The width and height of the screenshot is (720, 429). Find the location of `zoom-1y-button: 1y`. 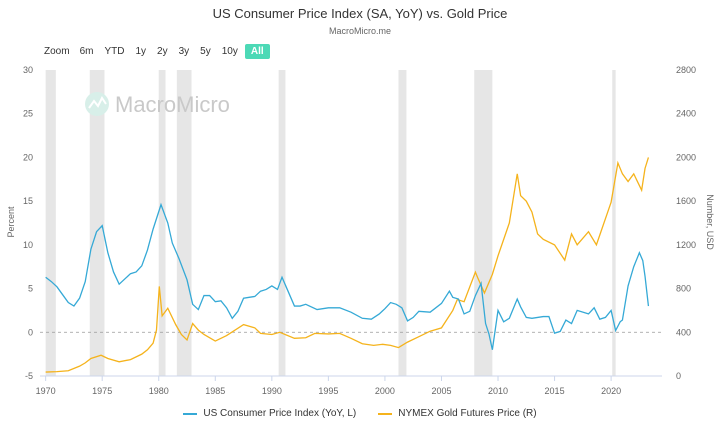

zoom-1y-button: 1y is located at coordinates (141, 51).